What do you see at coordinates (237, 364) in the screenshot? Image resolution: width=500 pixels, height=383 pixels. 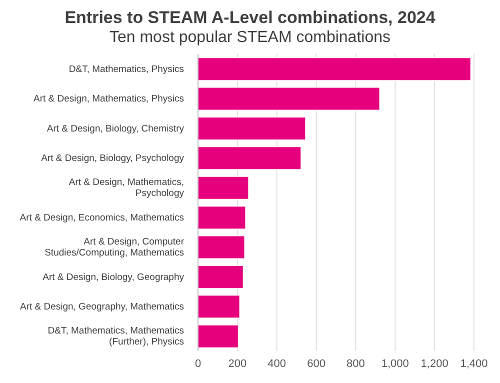 I see `x-tick-label: 200` at bounding box center [237, 364].